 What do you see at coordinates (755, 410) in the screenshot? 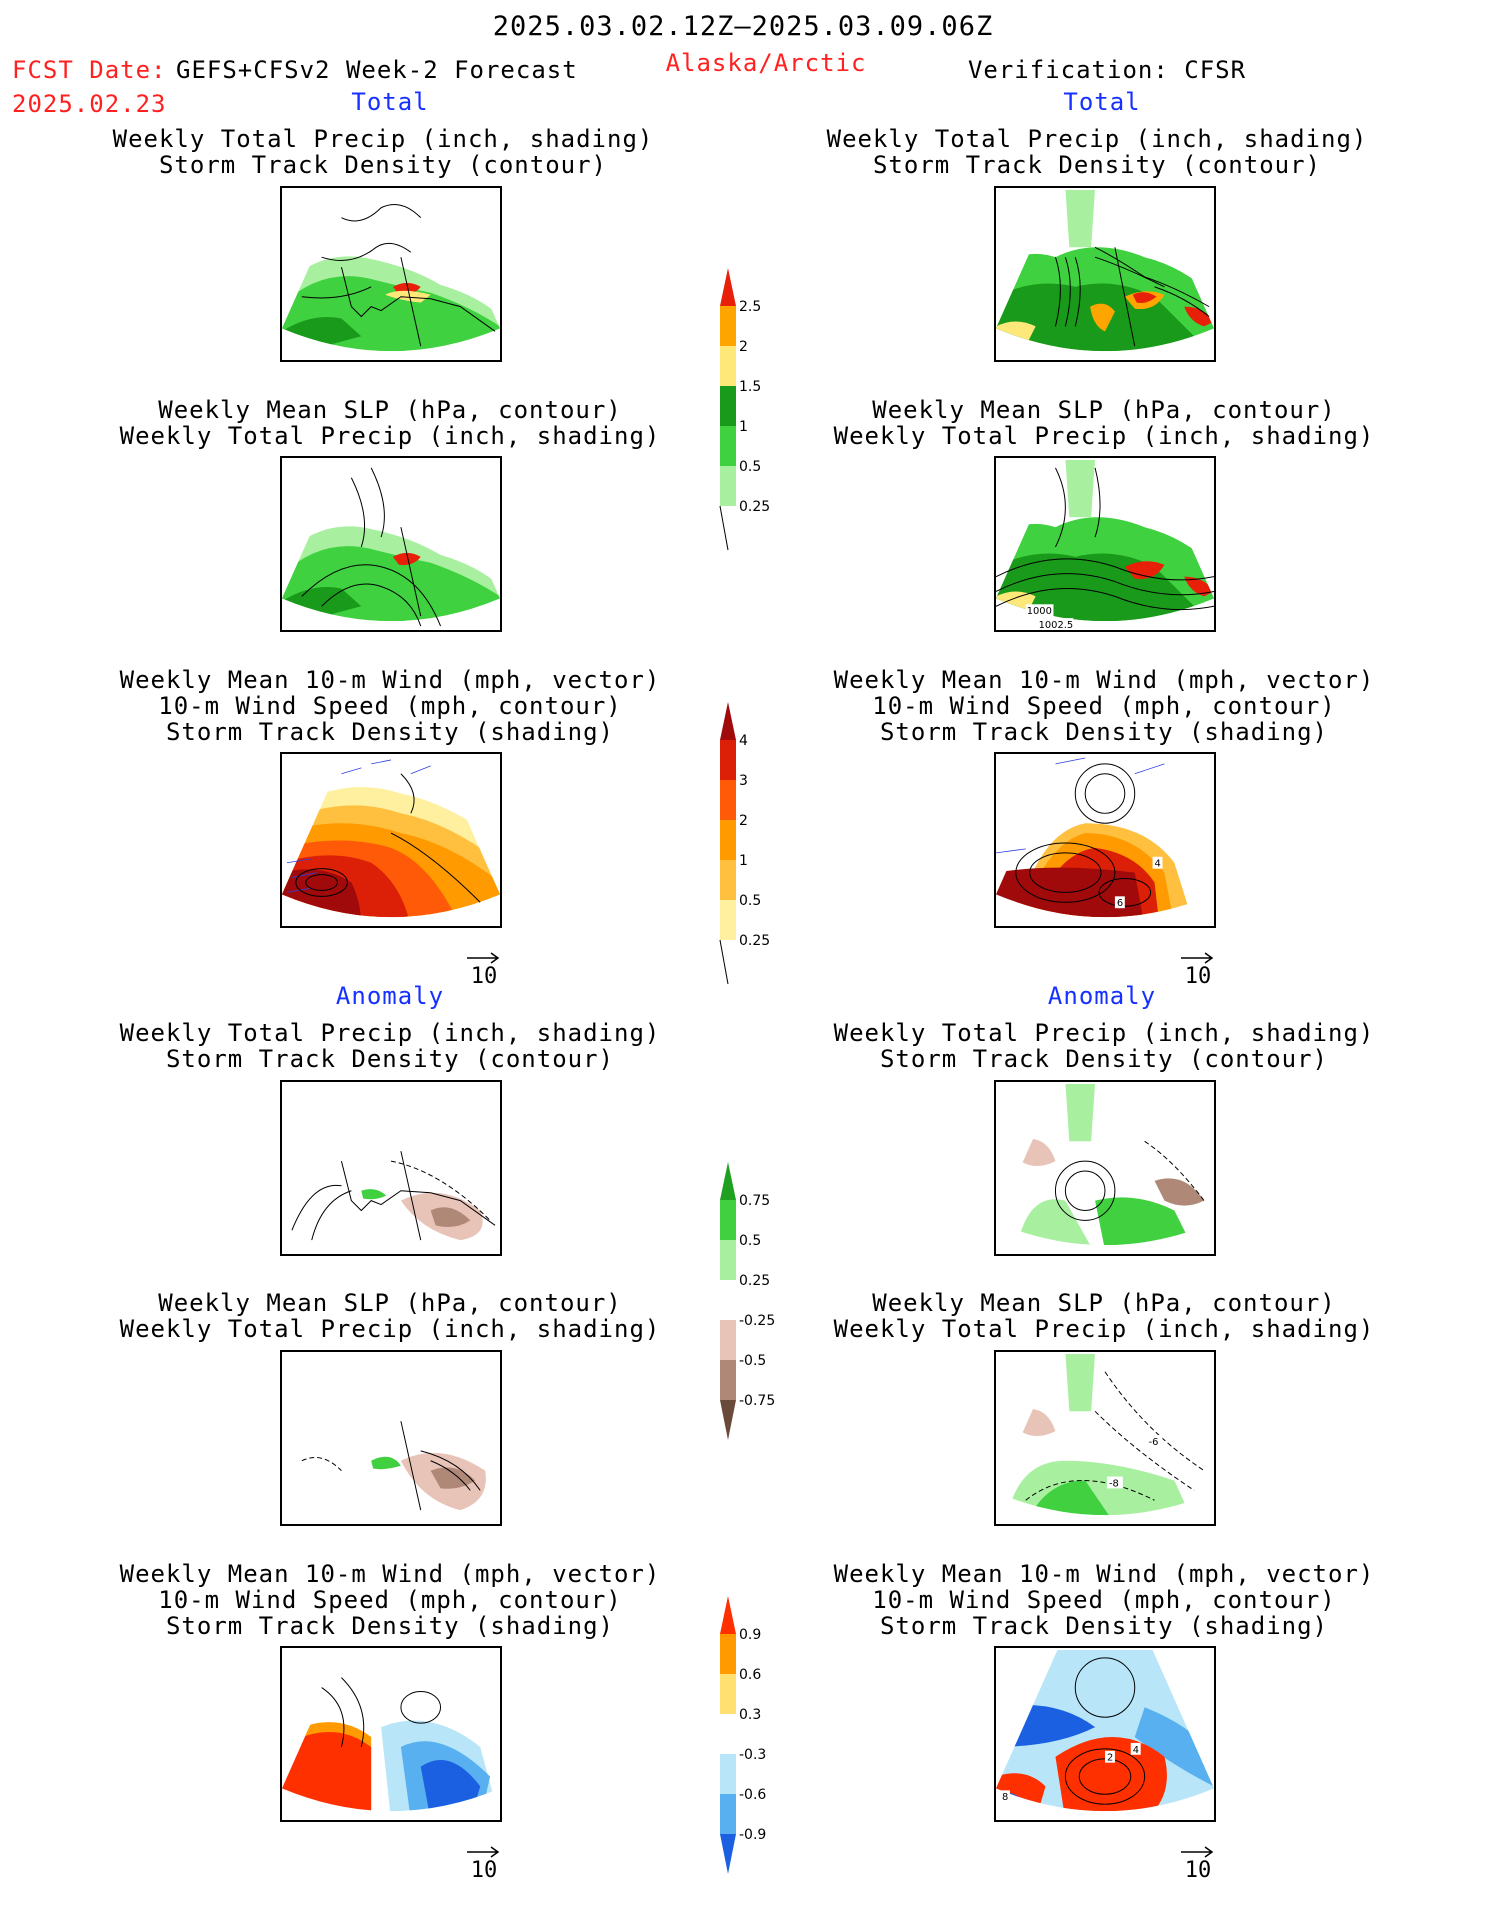
I see `colorbar-precip-total: 2.5 2 1.5 1 0.5 0.25` at bounding box center [755, 410].